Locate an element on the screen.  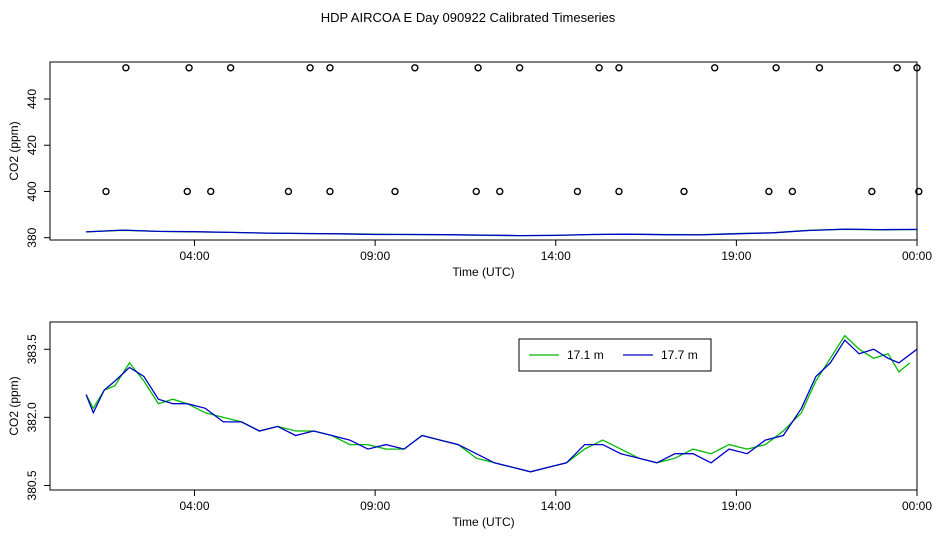
y-tick-label: 400 is located at coordinates (32, 191).